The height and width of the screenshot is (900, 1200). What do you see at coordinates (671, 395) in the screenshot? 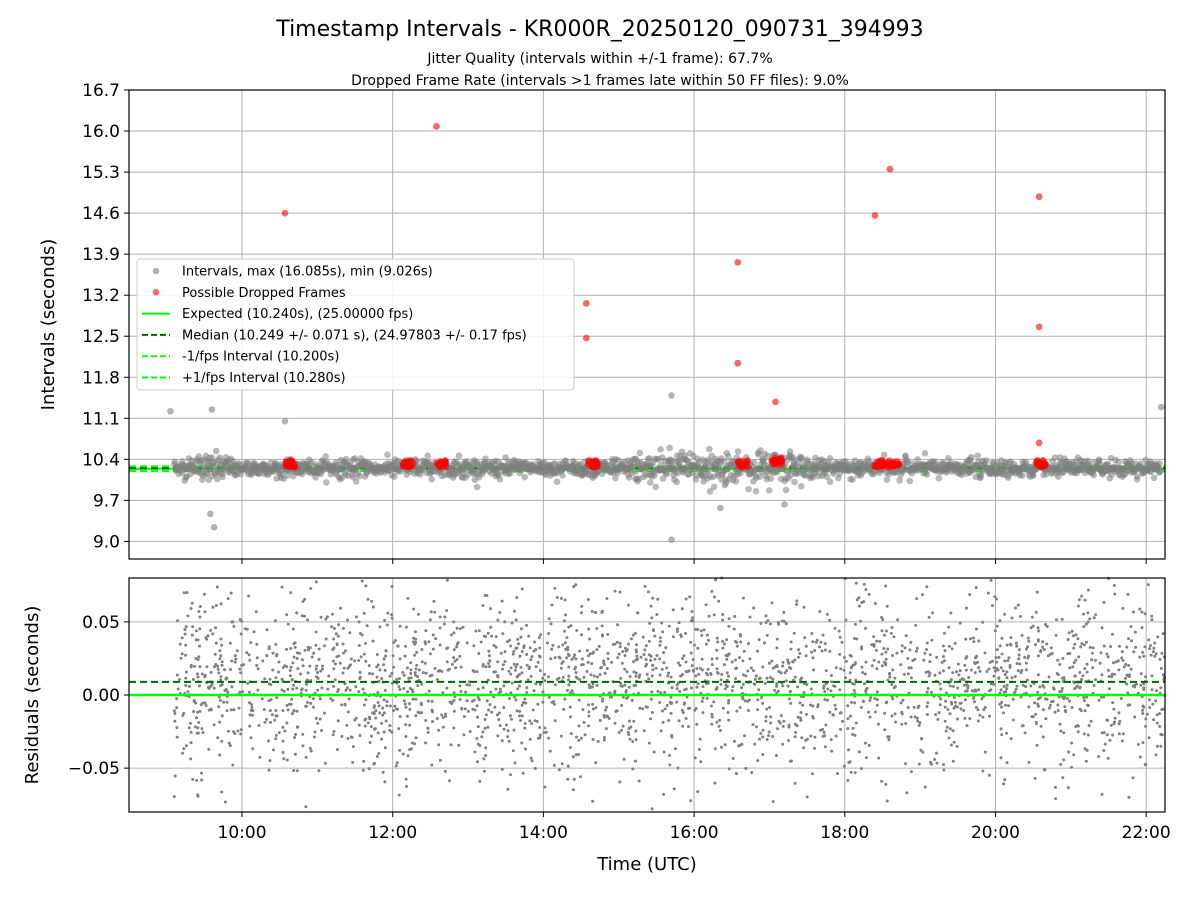
I see `interval-outlier-point` at bounding box center [671, 395].